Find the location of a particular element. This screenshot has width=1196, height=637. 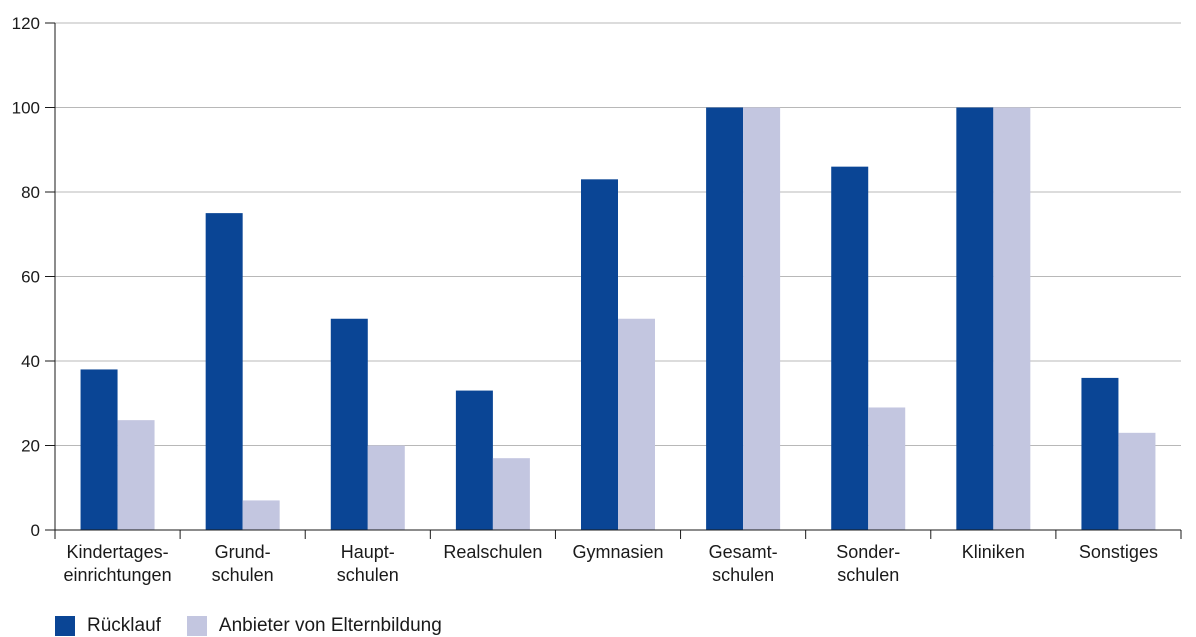

legend-label-anbieter: Anbieter von Elternbildung is located at coordinates (330, 625).